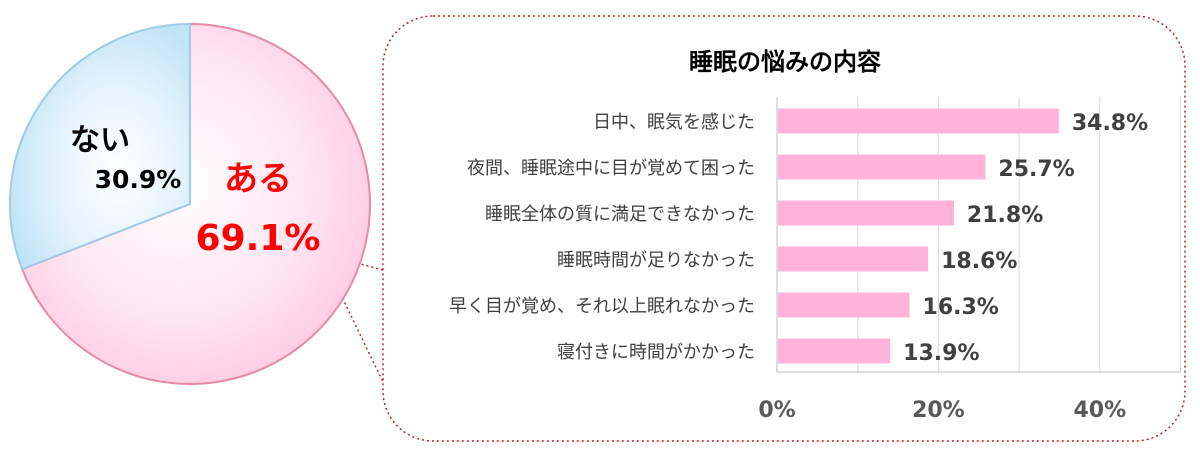 This screenshot has height=454, width=1200. What do you see at coordinates (961, 307) in the screenshot?
I see `data-label: 16.3%` at bounding box center [961, 307].